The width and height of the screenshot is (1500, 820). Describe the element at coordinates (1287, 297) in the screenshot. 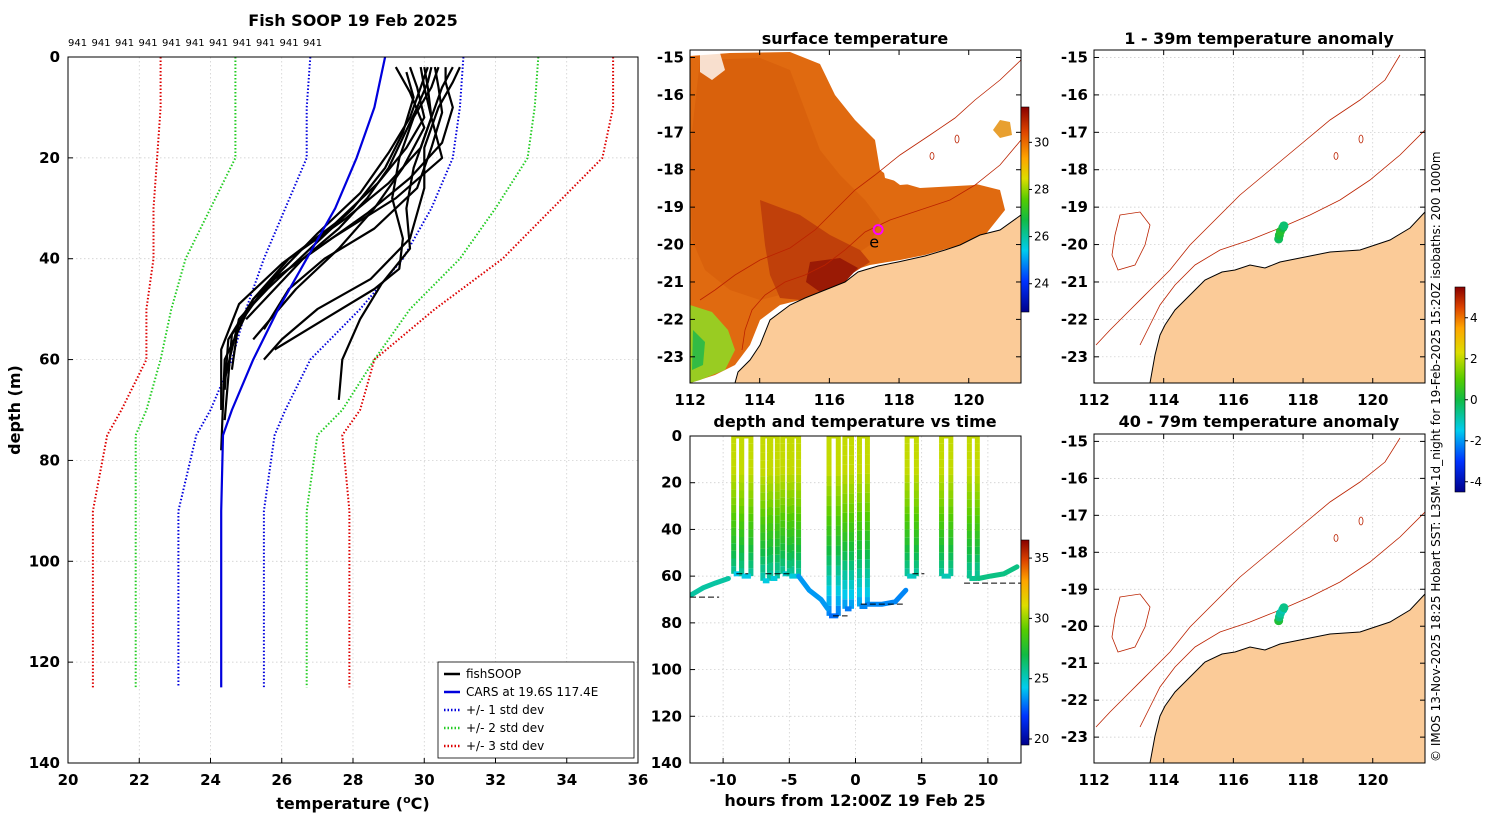

I see `anom1-land` at that location.